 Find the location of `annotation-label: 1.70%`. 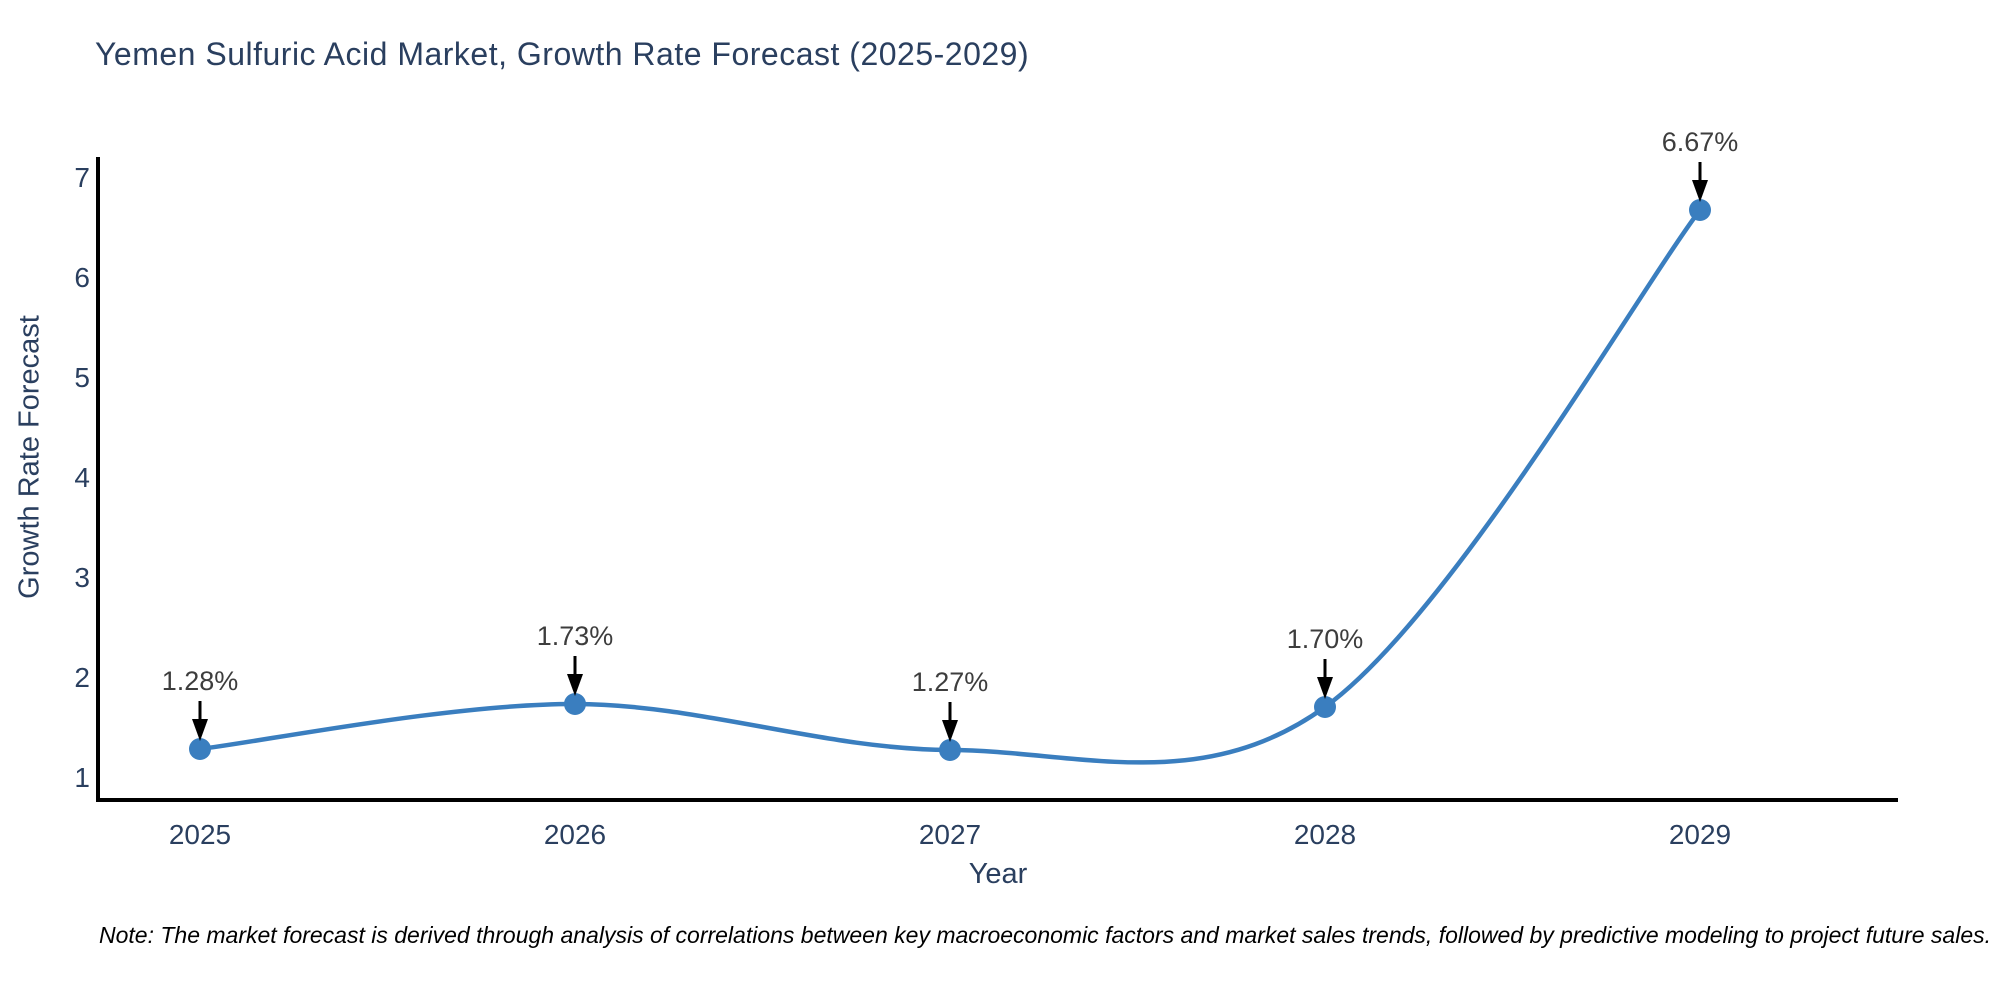

annotation-label: 1.70% is located at coordinates (1325, 639).